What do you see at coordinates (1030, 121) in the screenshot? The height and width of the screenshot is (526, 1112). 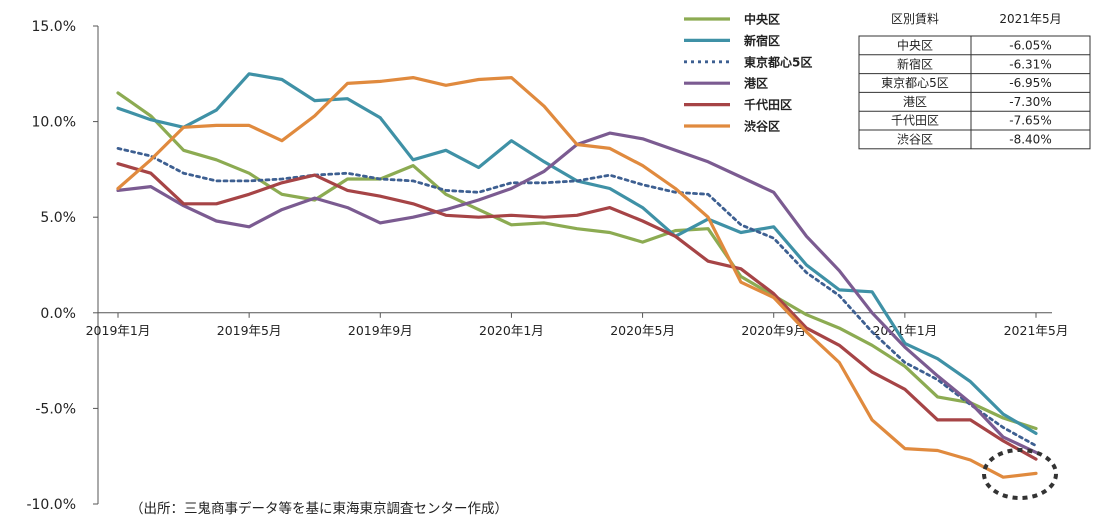 I see `table-cell-value: -7.65%` at bounding box center [1030, 121].